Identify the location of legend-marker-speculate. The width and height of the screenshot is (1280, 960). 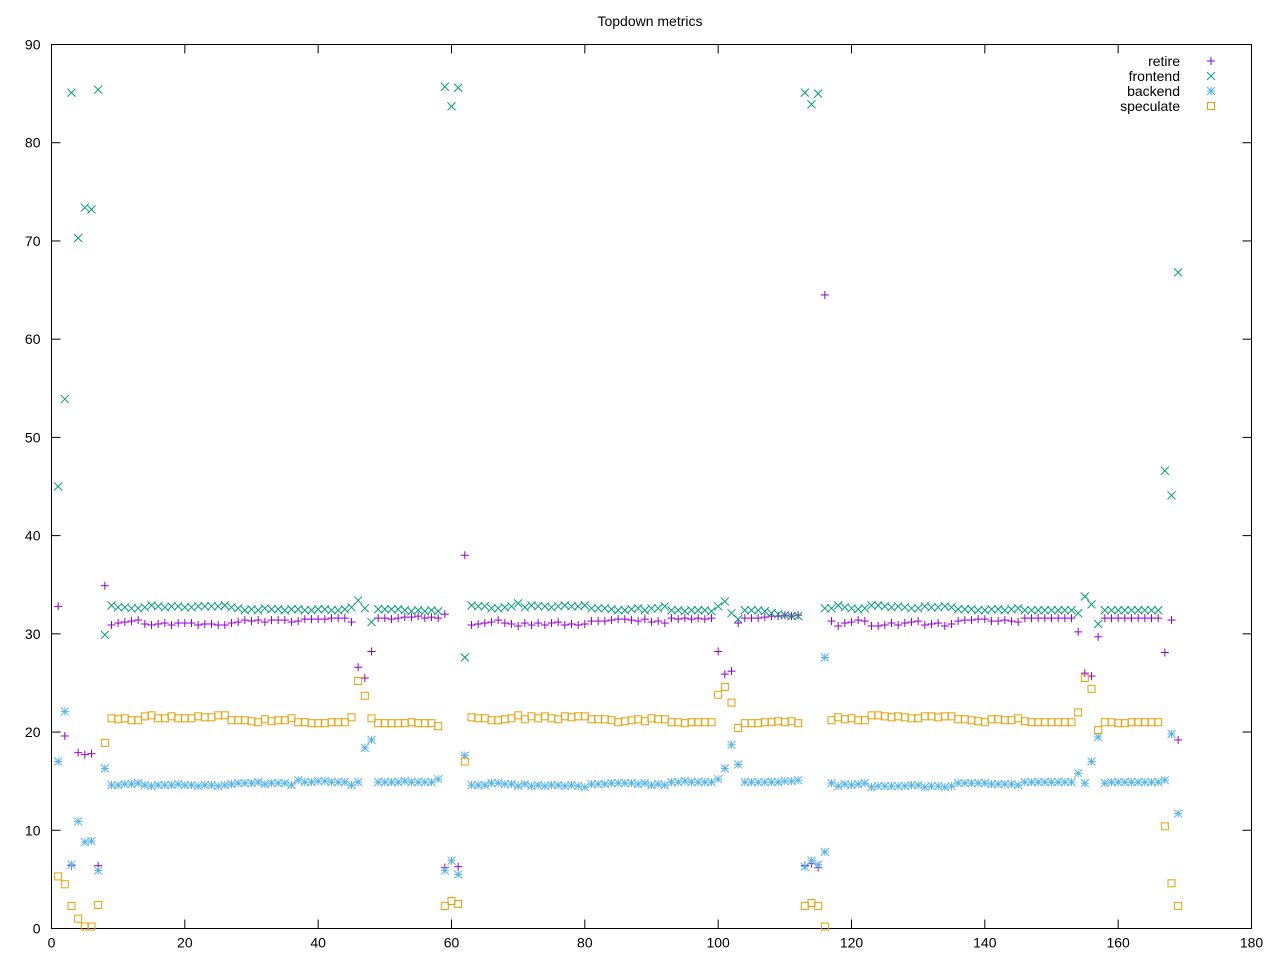
(1211, 106).